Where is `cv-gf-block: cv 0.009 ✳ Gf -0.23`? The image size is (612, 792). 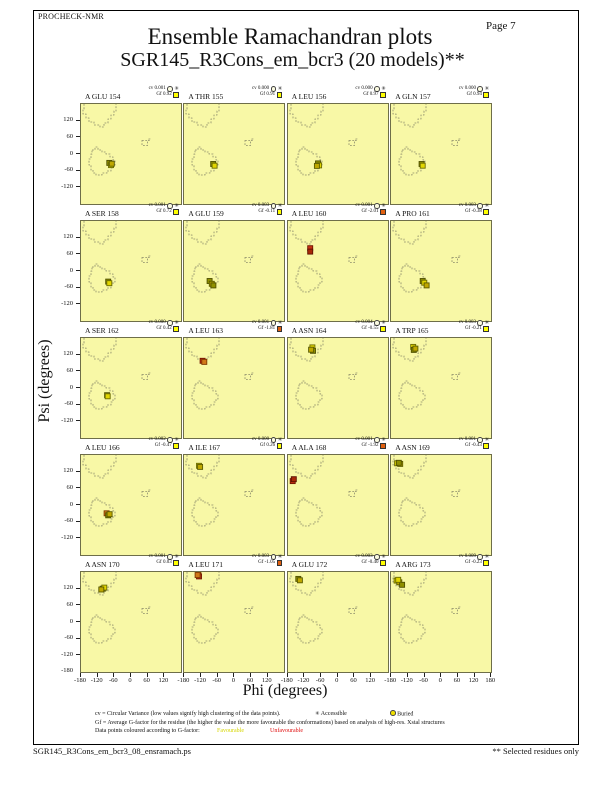
cv-gf-block: cv 0.009 ✳ Gf -0.23 is located at coordinates (474, 560).